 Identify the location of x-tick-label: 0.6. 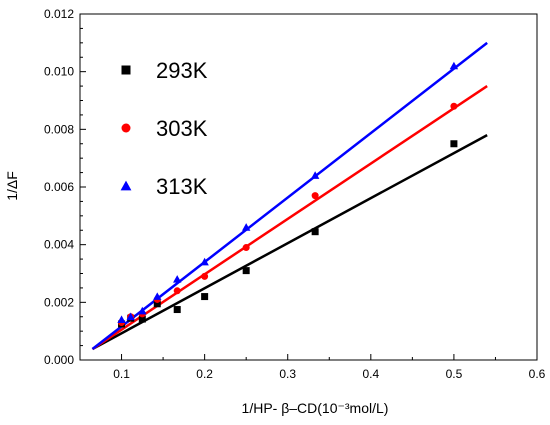
(537, 374).